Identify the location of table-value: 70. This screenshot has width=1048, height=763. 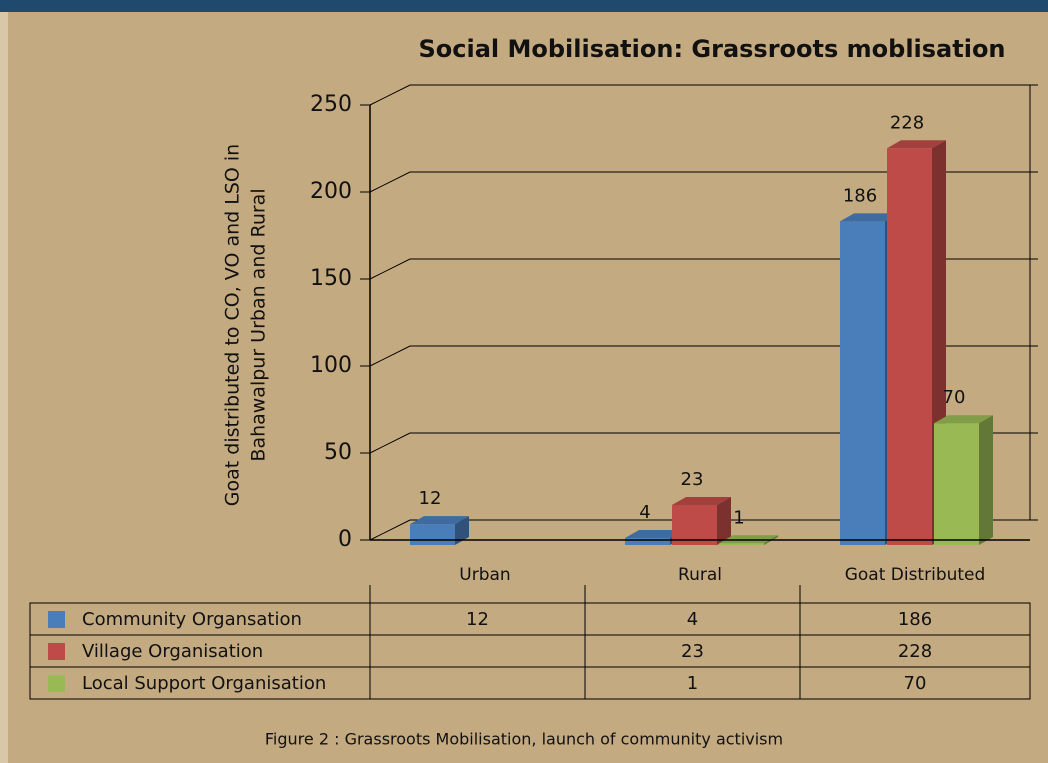
(915, 683).